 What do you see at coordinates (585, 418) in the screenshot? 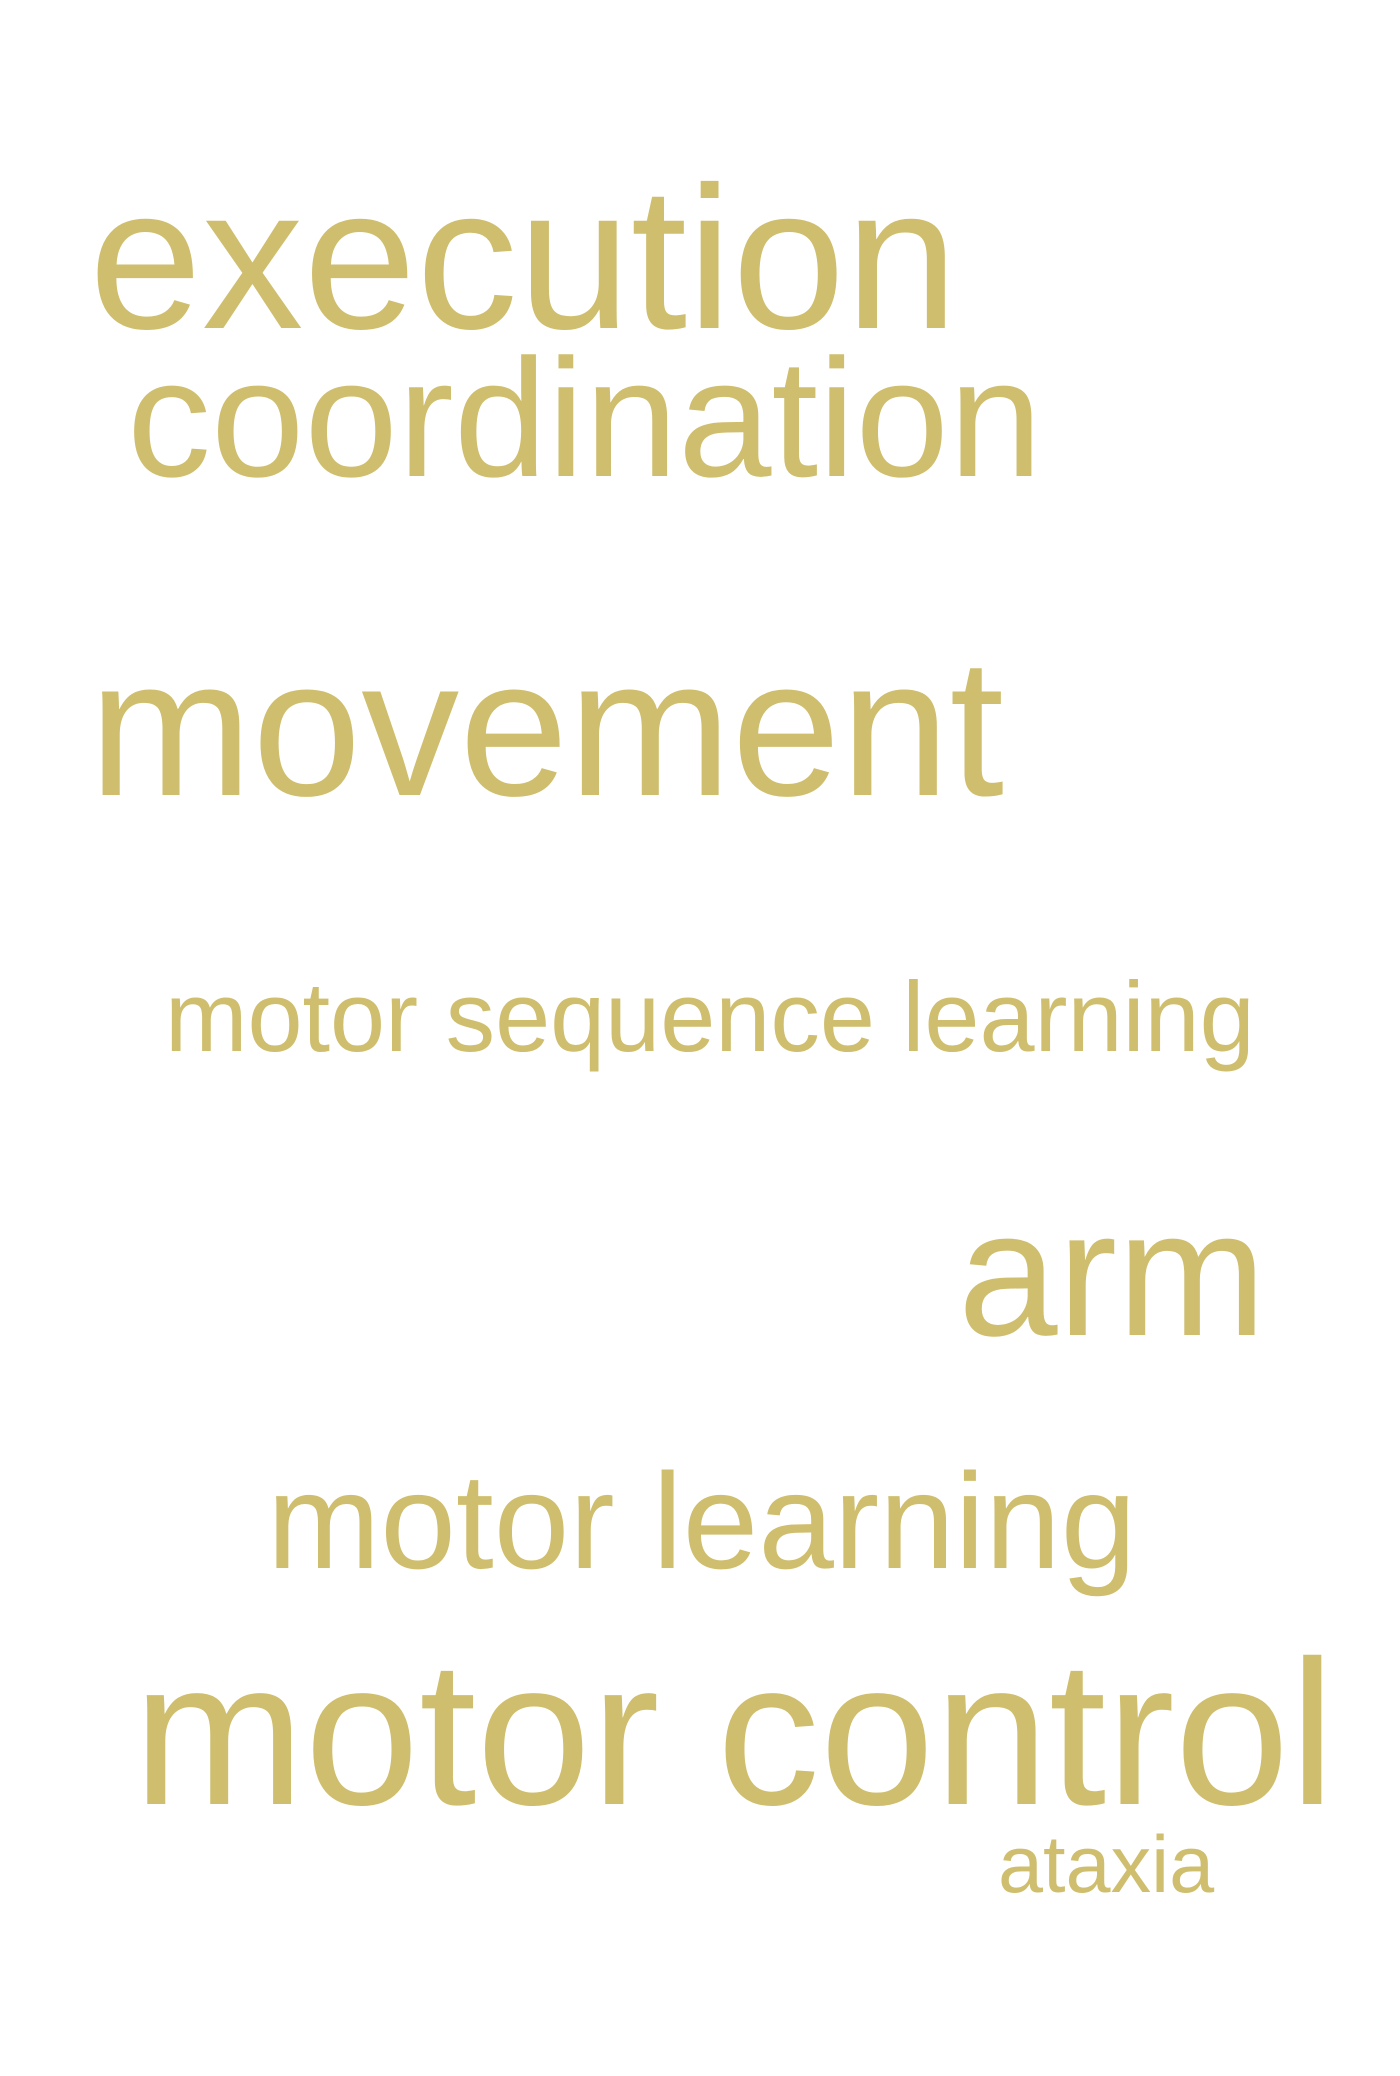
I see `word-coordination: coordination` at bounding box center [585, 418].